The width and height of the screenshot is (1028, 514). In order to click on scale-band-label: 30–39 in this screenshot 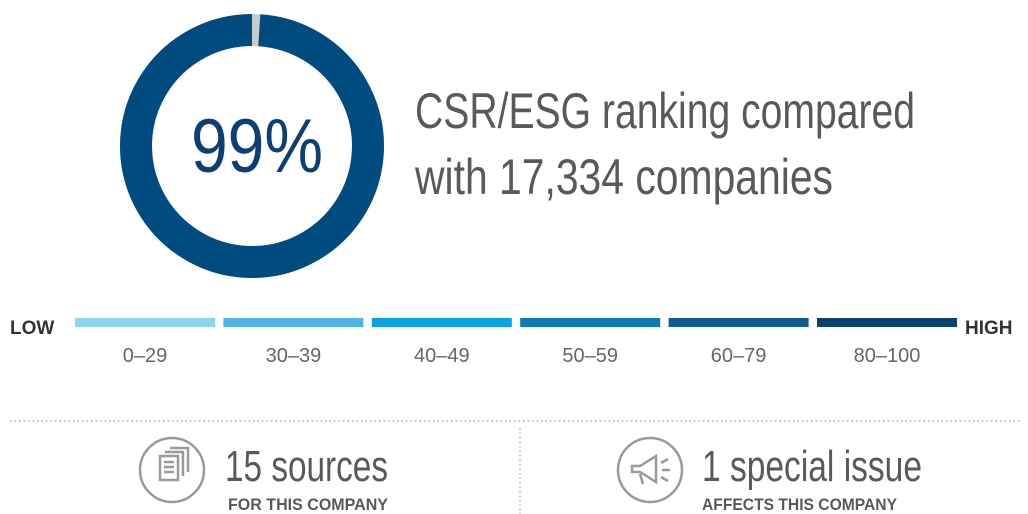, I will do `click(294, 356)`.